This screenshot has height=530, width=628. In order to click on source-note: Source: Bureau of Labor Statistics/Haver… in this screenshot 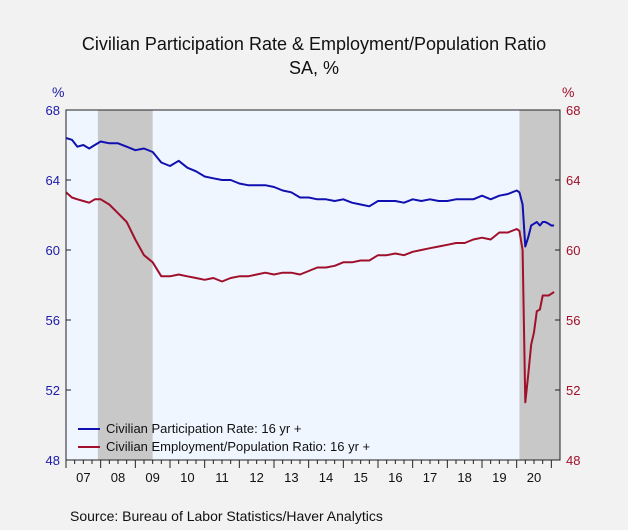, I will do `click(226, 516)`.